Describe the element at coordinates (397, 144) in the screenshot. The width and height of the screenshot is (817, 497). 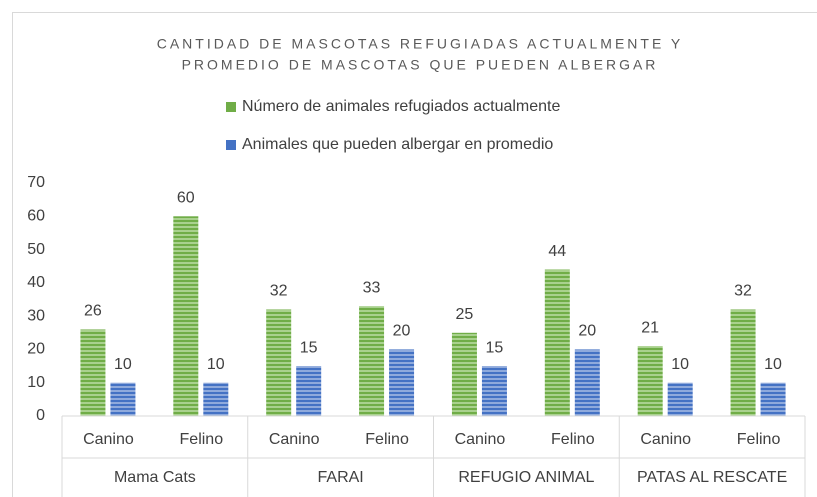
I see `legend-label: Animales que pueden albergar en promedio` at that location.